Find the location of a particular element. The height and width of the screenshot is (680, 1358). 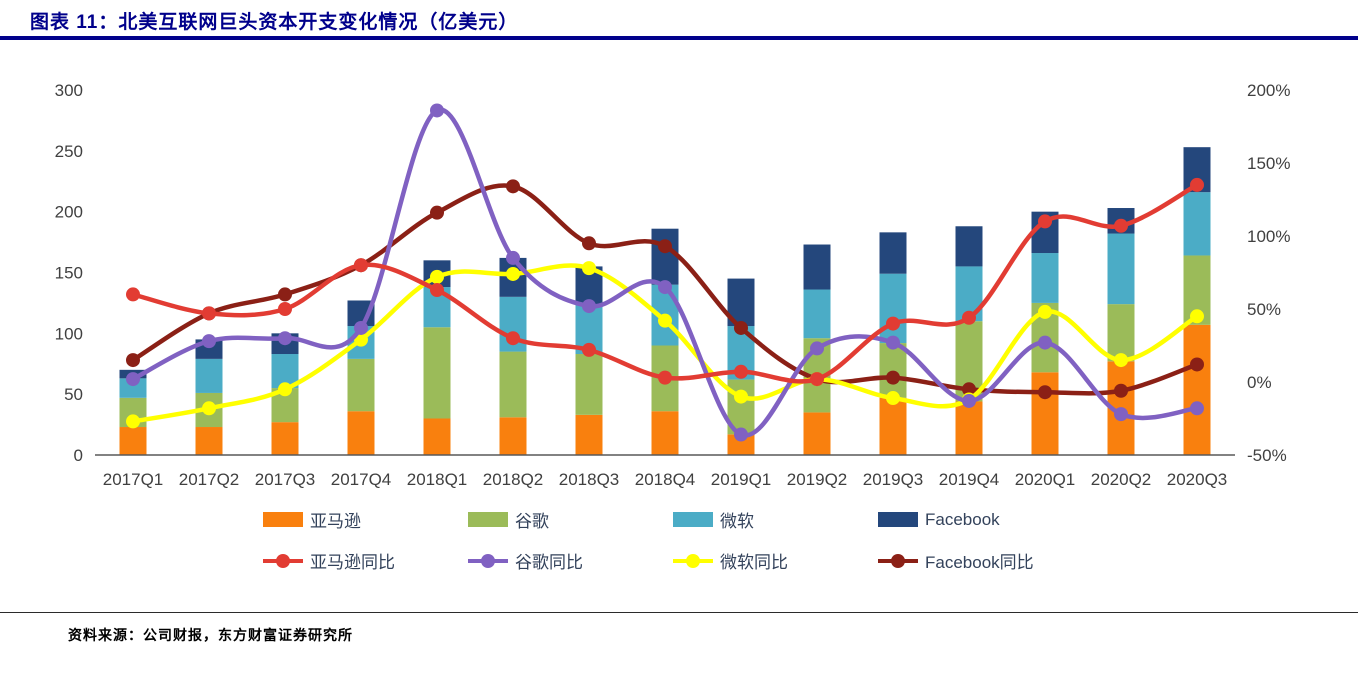

left-axis-tick: 250 is located at coordinates (69, 151).